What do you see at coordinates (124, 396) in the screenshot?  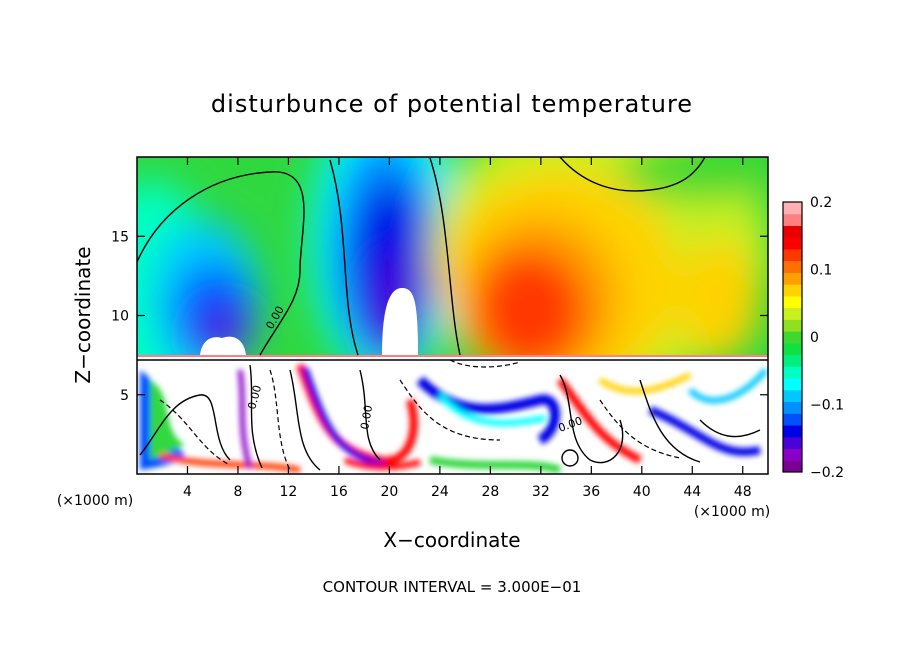 I see `y-tick-label: 5` at bounding box center [124, 396].